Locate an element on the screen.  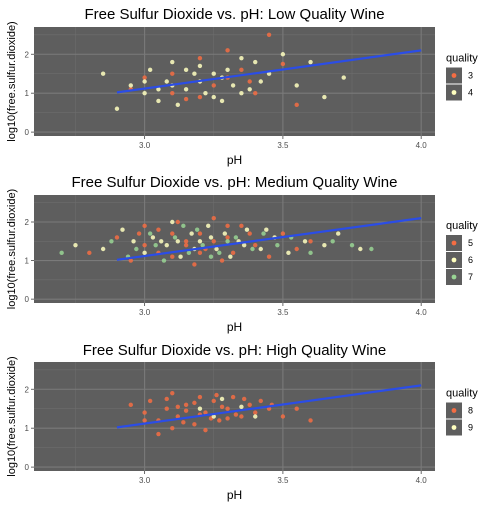
legend-label: 9 is located at coordinates (470, 428).